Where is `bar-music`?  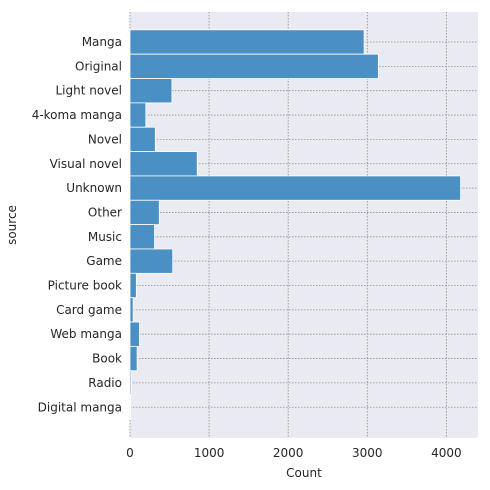
bar-music is located at coordinates (142, 237).